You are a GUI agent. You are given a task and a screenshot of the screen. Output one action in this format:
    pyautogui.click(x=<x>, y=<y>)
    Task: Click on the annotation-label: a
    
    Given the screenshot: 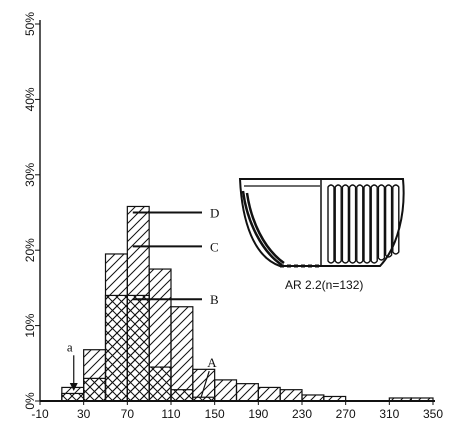 What is the action you would take?
    pyautogui.click(x=70, y=346)
    